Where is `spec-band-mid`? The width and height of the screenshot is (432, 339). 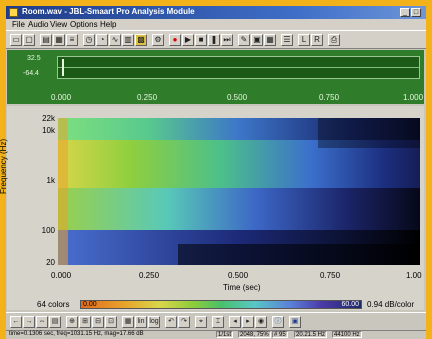
spec-band-mid is located at coordinates (239, 164).